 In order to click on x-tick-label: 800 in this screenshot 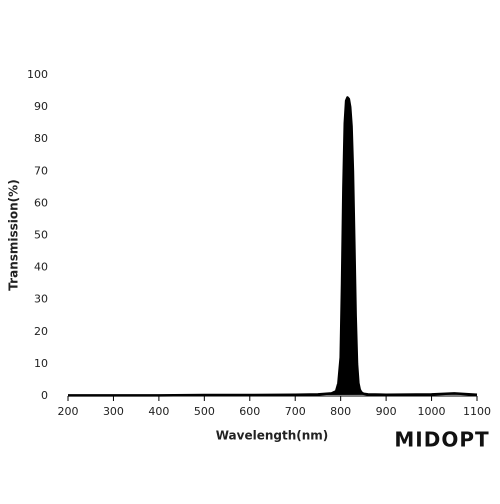, I will do `click(340, 411)`.